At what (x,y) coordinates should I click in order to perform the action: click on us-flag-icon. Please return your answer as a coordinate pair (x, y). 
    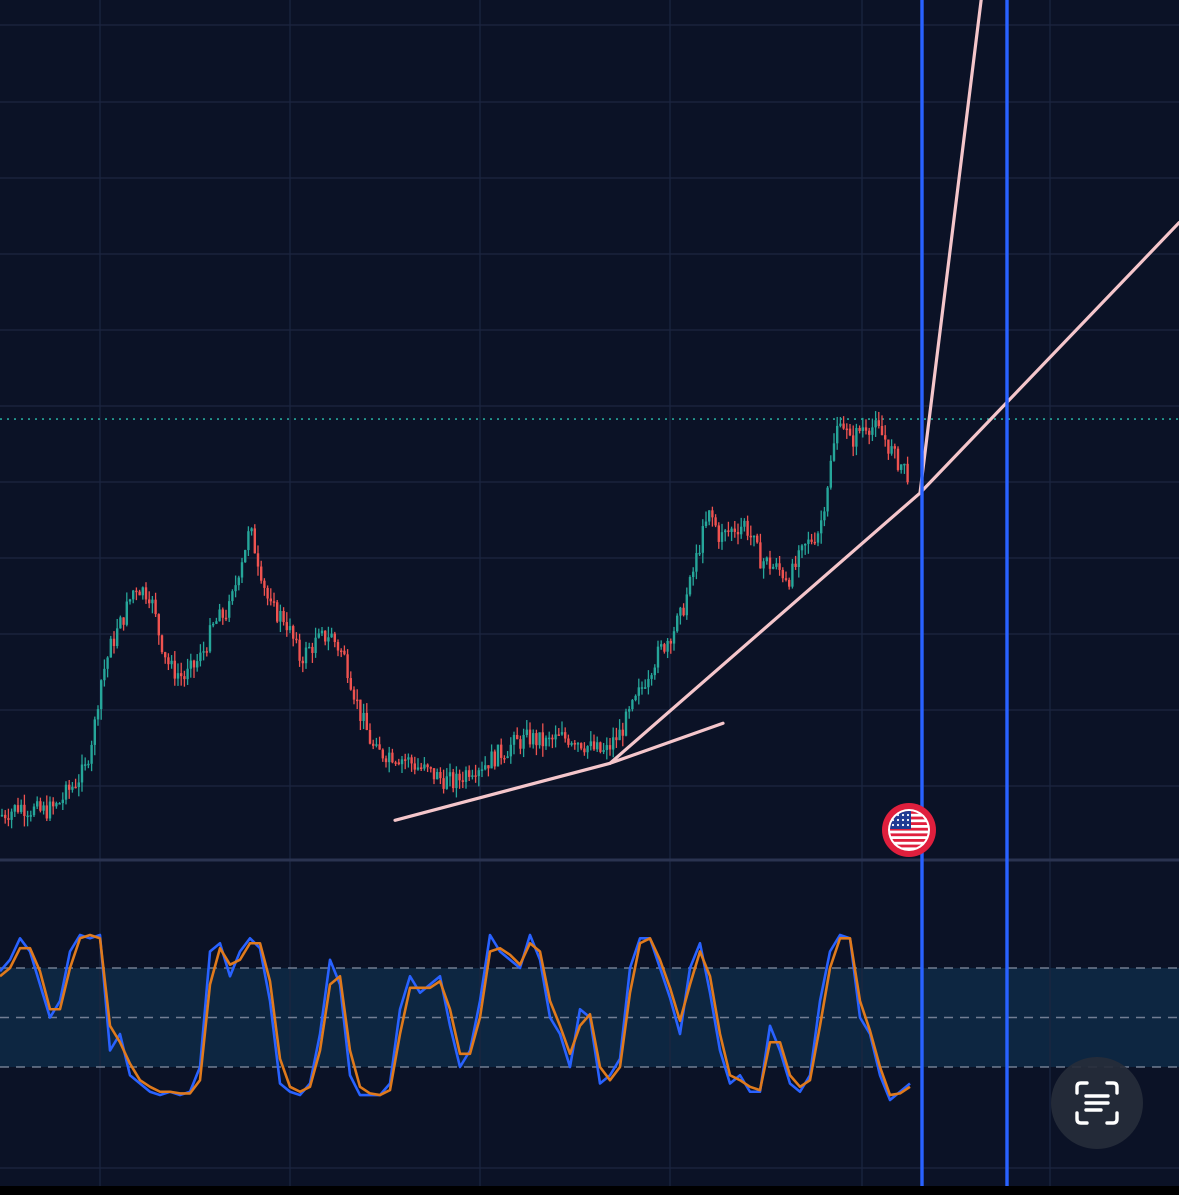
    Looking at the image, I should click on (909, 830).